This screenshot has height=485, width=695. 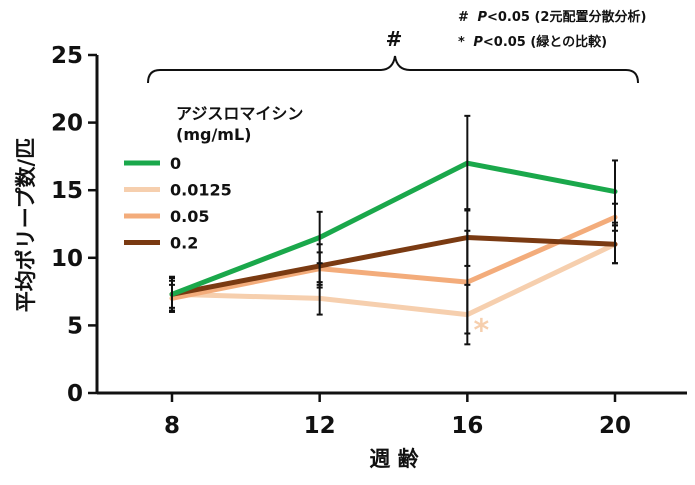 What do you see at coordinates (67, 56) in the screenshot?
I see `y-tick-label: 25` at bounding box center [67, 56].